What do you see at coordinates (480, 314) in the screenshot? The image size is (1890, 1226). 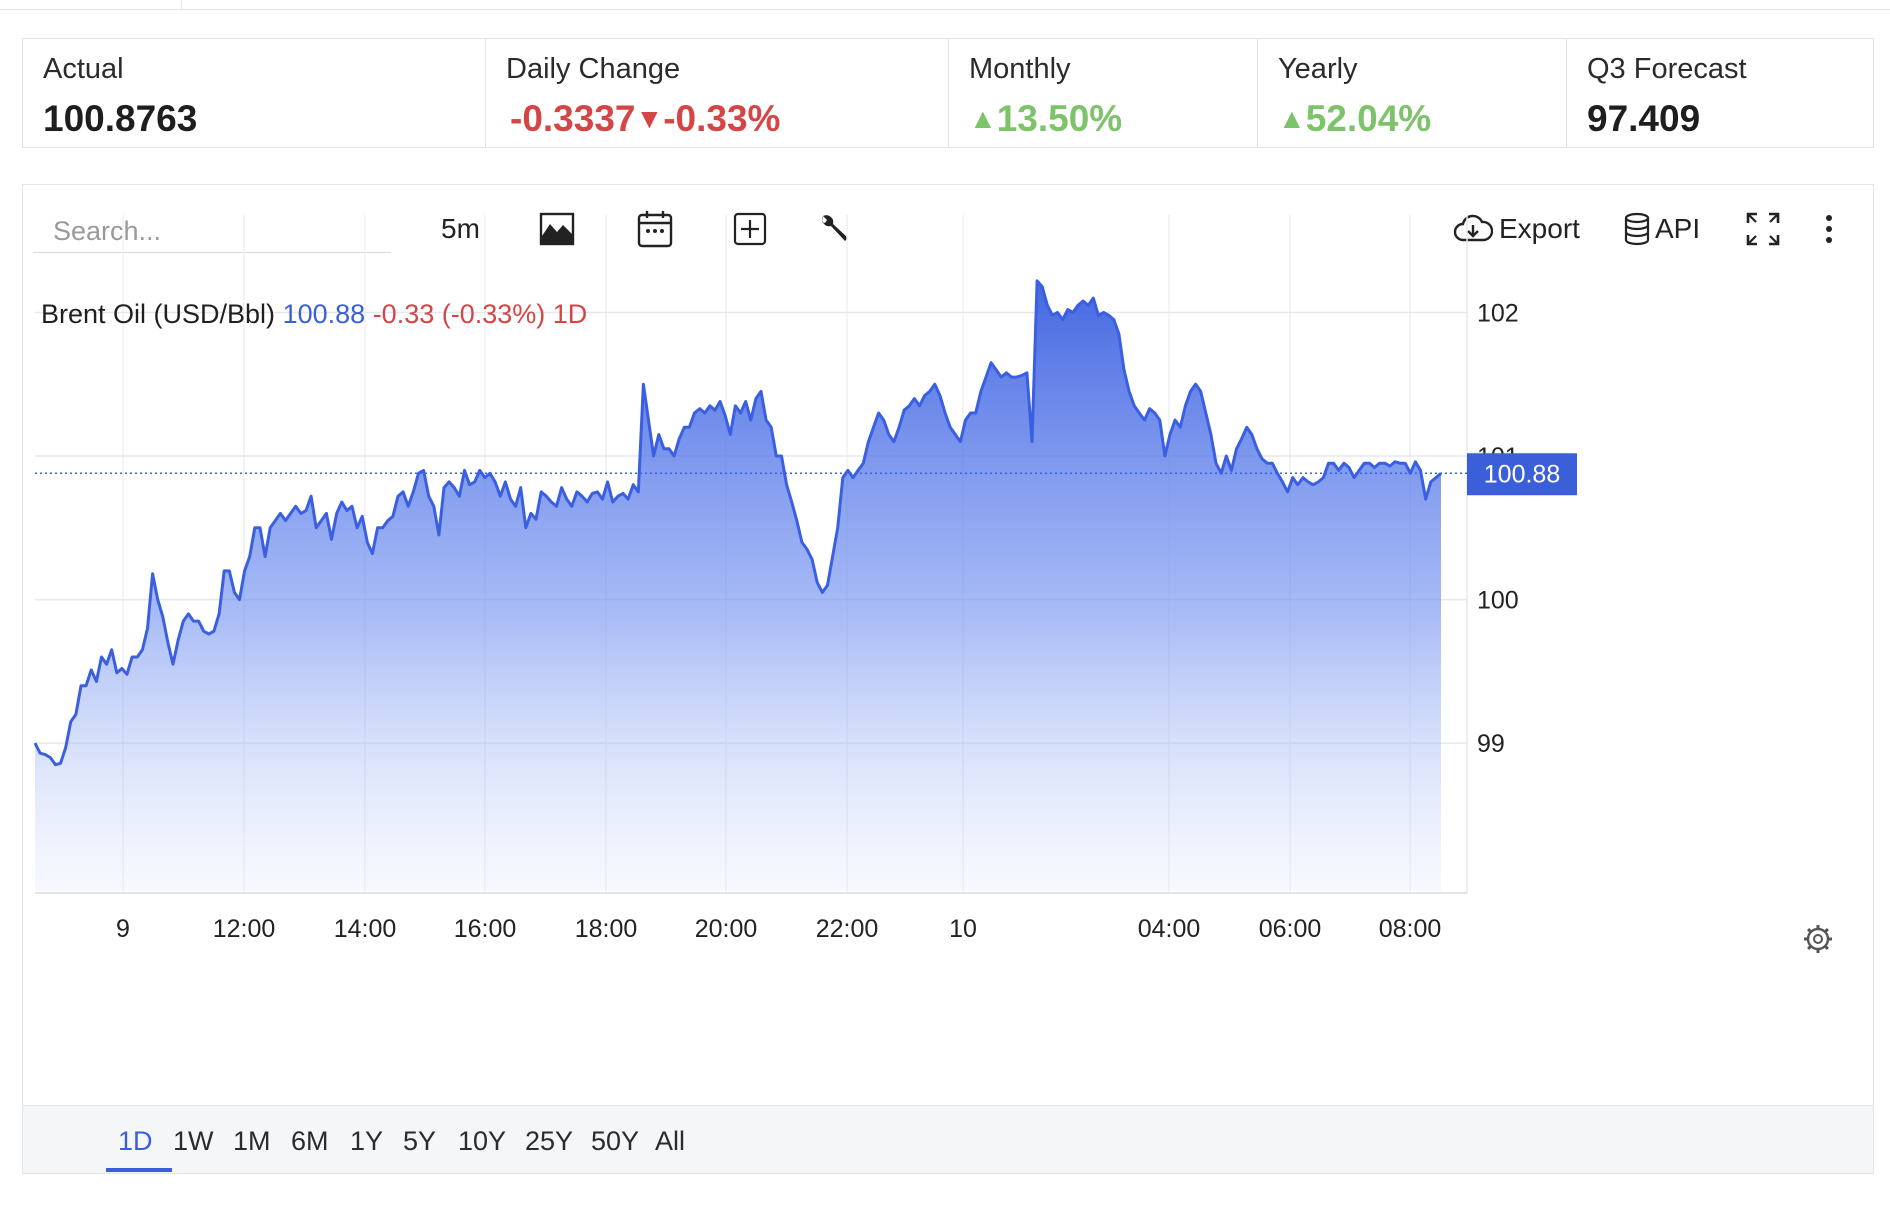 I see `legend-change: -0.33 (-0.33%) 1D` at bounding box center [480, 314].